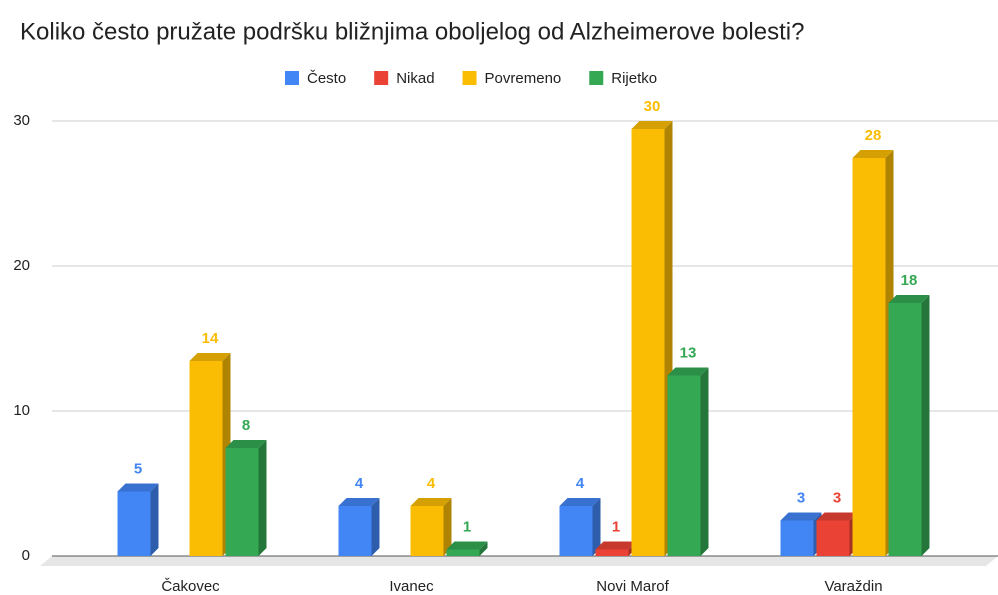 Image resolution: width=998 pixels, height=595 pixels. Describe the element at coordinates (138, 468) in the screenshot. I see `data-label: 5` at that location.